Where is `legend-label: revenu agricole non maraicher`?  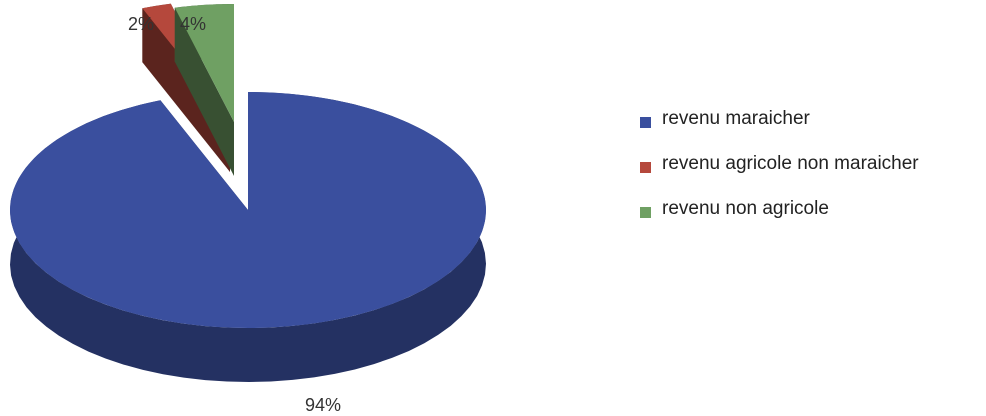 legend-label: revenu agricole non maraicher is located at coordinates (790, 164).